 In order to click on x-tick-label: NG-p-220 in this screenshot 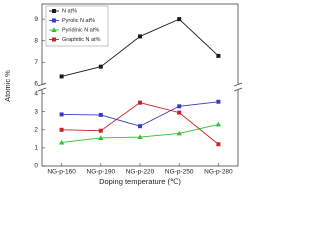, I will do `click(140, 172)`.